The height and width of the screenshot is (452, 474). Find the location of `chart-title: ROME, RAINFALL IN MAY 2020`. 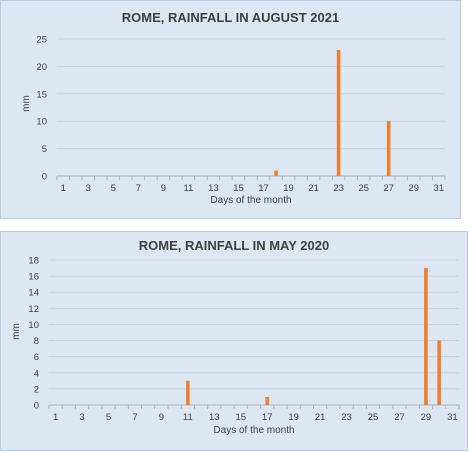

chart-title: ROME, RAINFALL IN MAY 2020 is located at coordinates (234, 245).